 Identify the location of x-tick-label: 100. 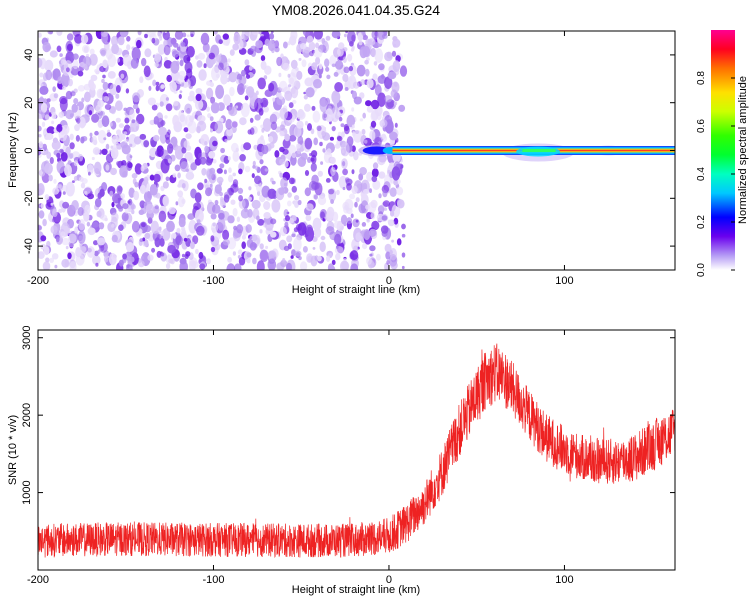
(564, 281).